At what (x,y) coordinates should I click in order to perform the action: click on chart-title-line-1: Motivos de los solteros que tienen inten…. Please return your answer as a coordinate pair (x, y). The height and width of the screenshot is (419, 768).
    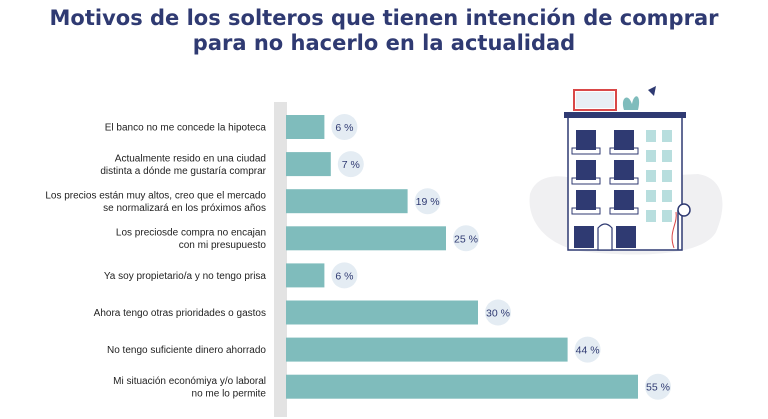
    Looking at the image, I should click on (384, 18).